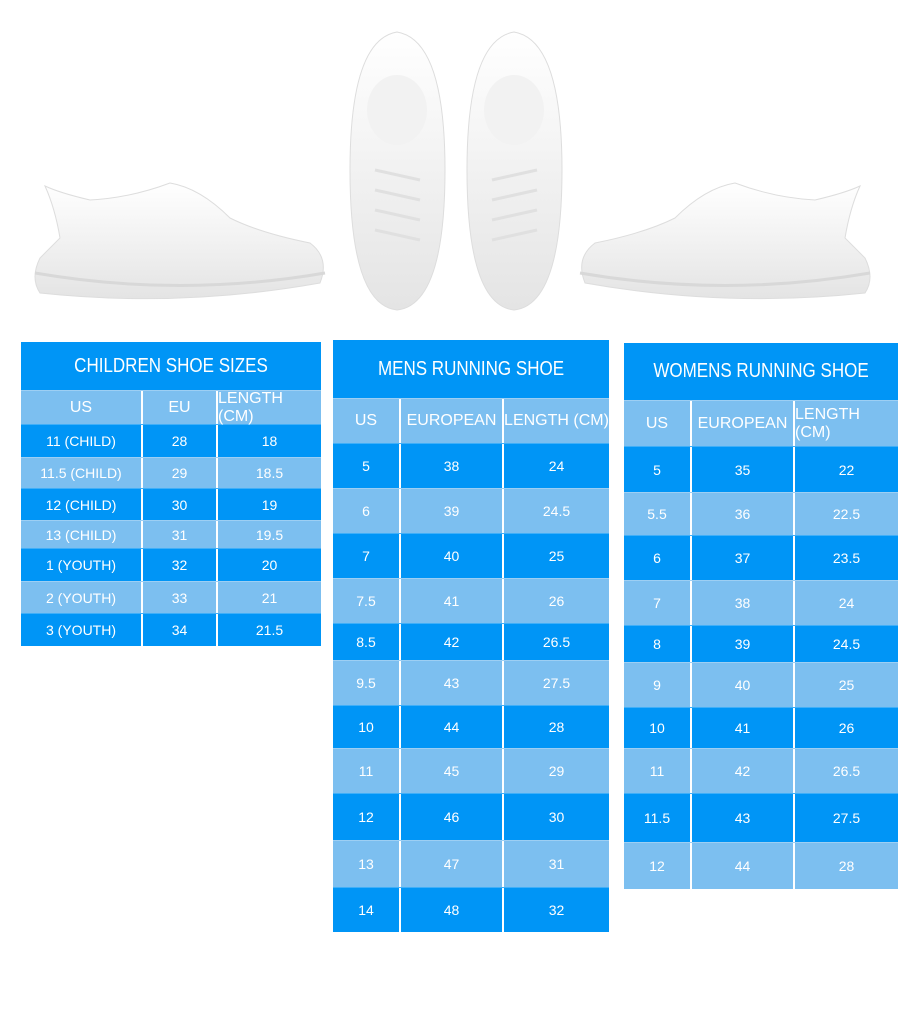  What do you see at coordinates (268, 534) in the screenshot?
I see `table-cell: 19.5` at bounding box center [268, 534].